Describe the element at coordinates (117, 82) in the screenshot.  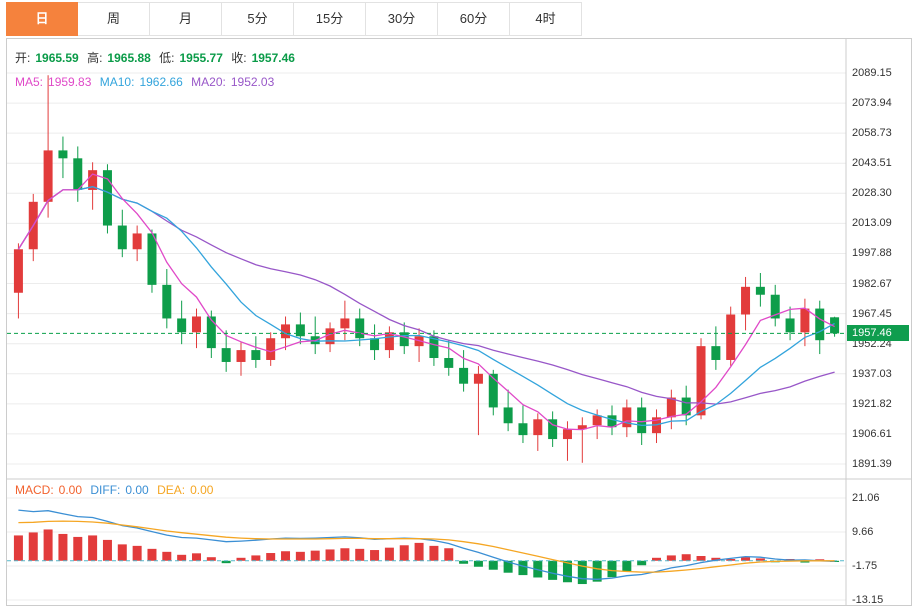
I see `ma10-label: MA10:` at that location.